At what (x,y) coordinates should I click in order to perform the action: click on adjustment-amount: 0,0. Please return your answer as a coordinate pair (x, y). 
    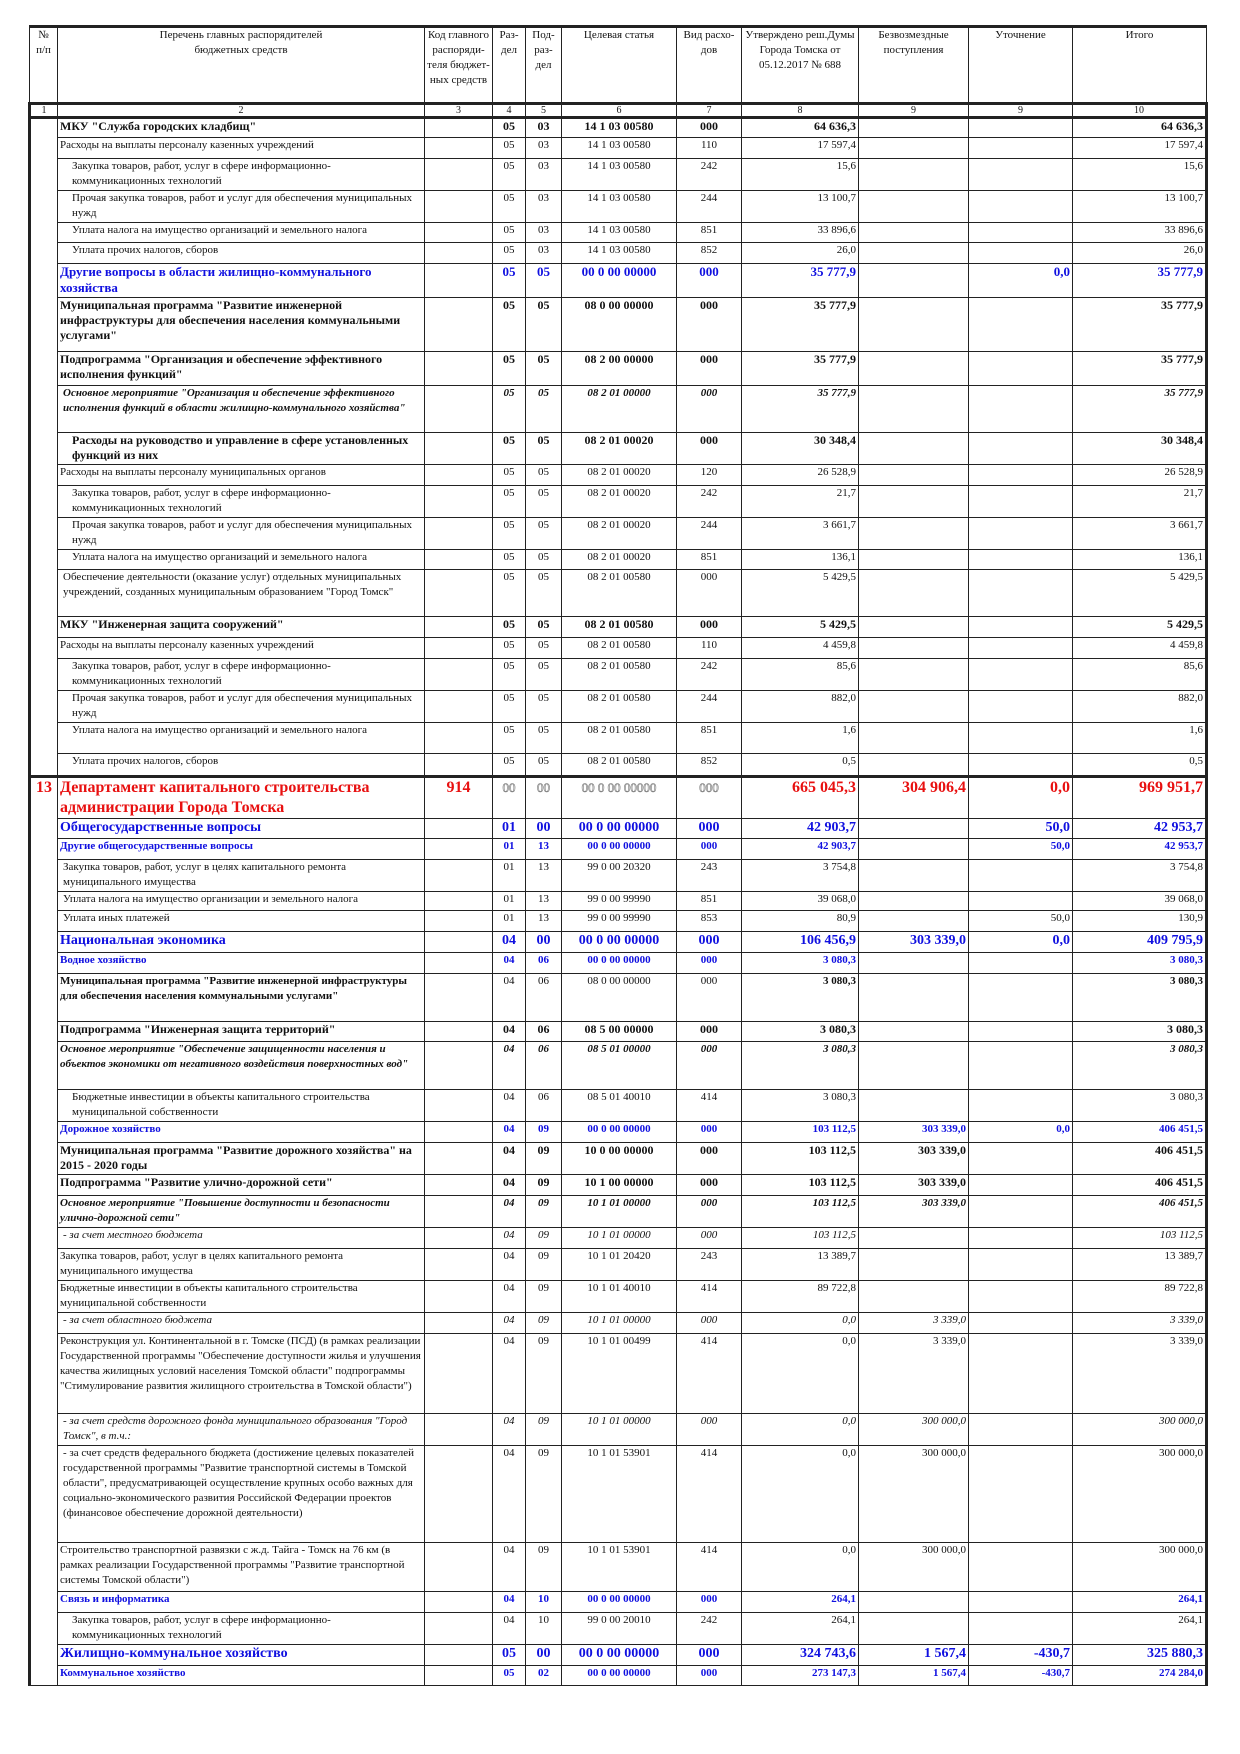
    Looking at the image, I should click on (1020, 1132).